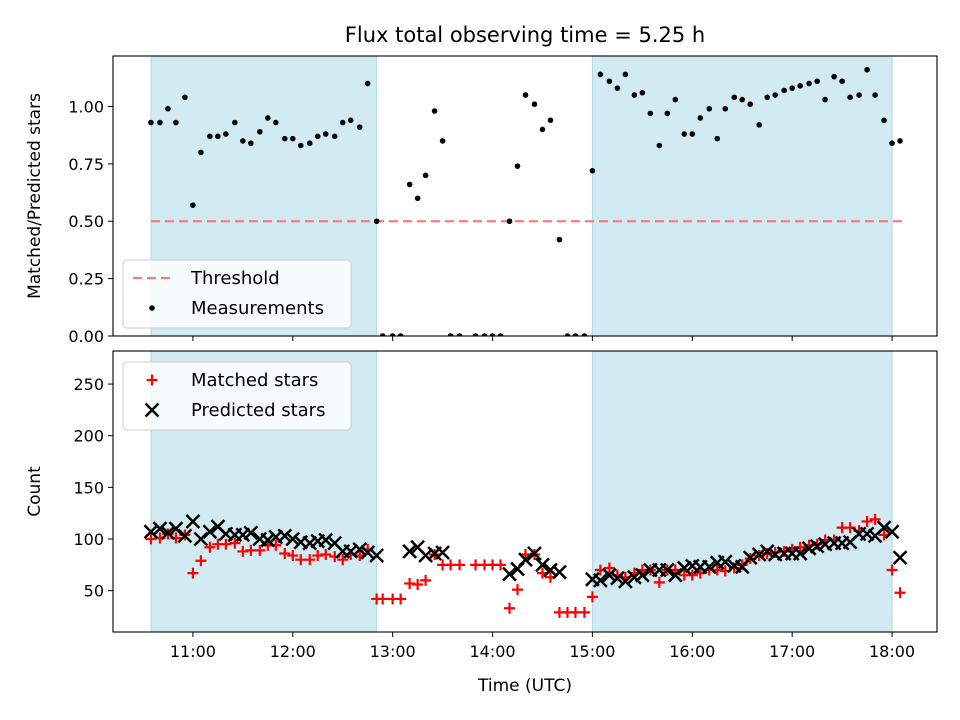 The width and height of the screenshot is (960, 720). I want to click on y-axis-title: Count, so click(35, 491).